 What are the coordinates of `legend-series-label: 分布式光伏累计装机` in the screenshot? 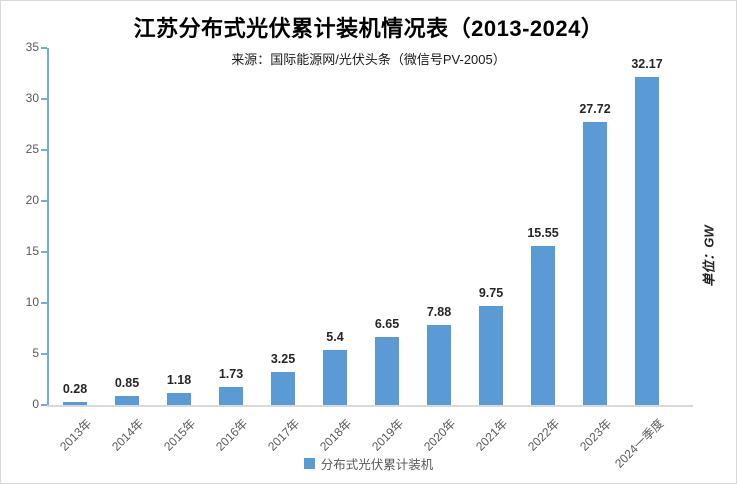 It's located at (377, 465).